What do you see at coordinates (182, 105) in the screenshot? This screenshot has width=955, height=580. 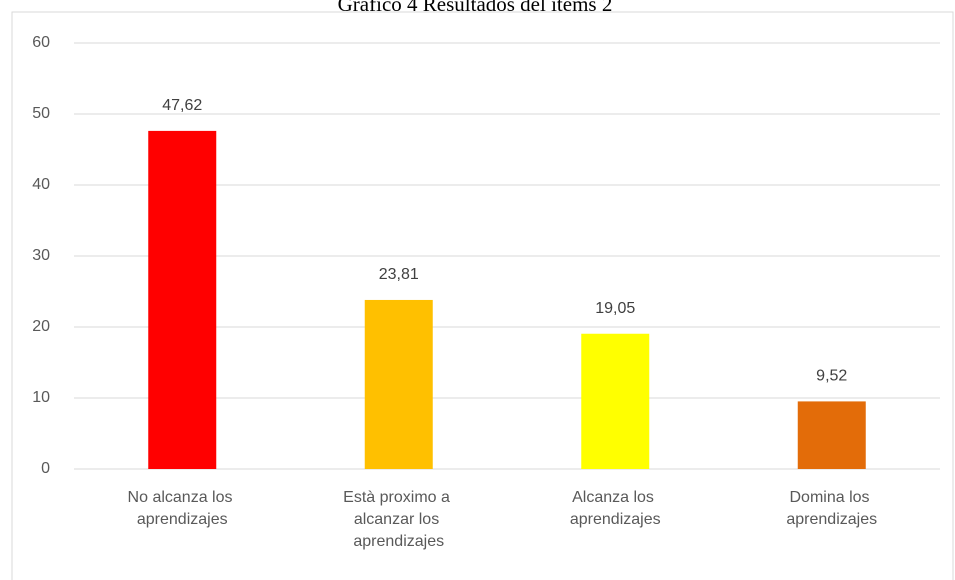 I see `data-label: 47,62` at bounding box center [182, 105].